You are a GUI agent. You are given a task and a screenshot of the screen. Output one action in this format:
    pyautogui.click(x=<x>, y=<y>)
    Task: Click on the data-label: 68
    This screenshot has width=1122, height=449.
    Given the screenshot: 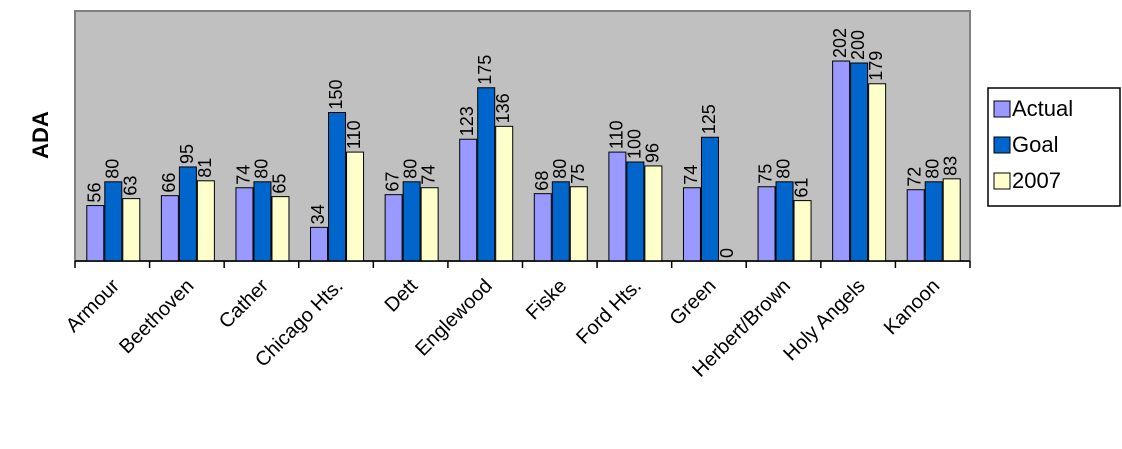 What is the action you would take?
    pyautogui.click(x=542, y=181)
    